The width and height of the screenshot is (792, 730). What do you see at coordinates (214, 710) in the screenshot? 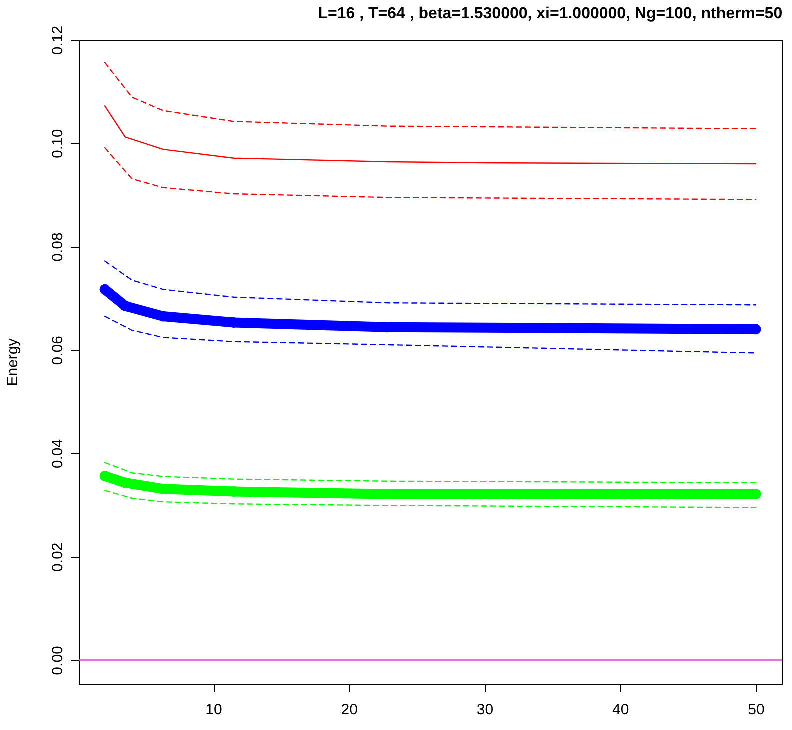
I see `x-tick-label: 10` at bounding box center [214, 710].